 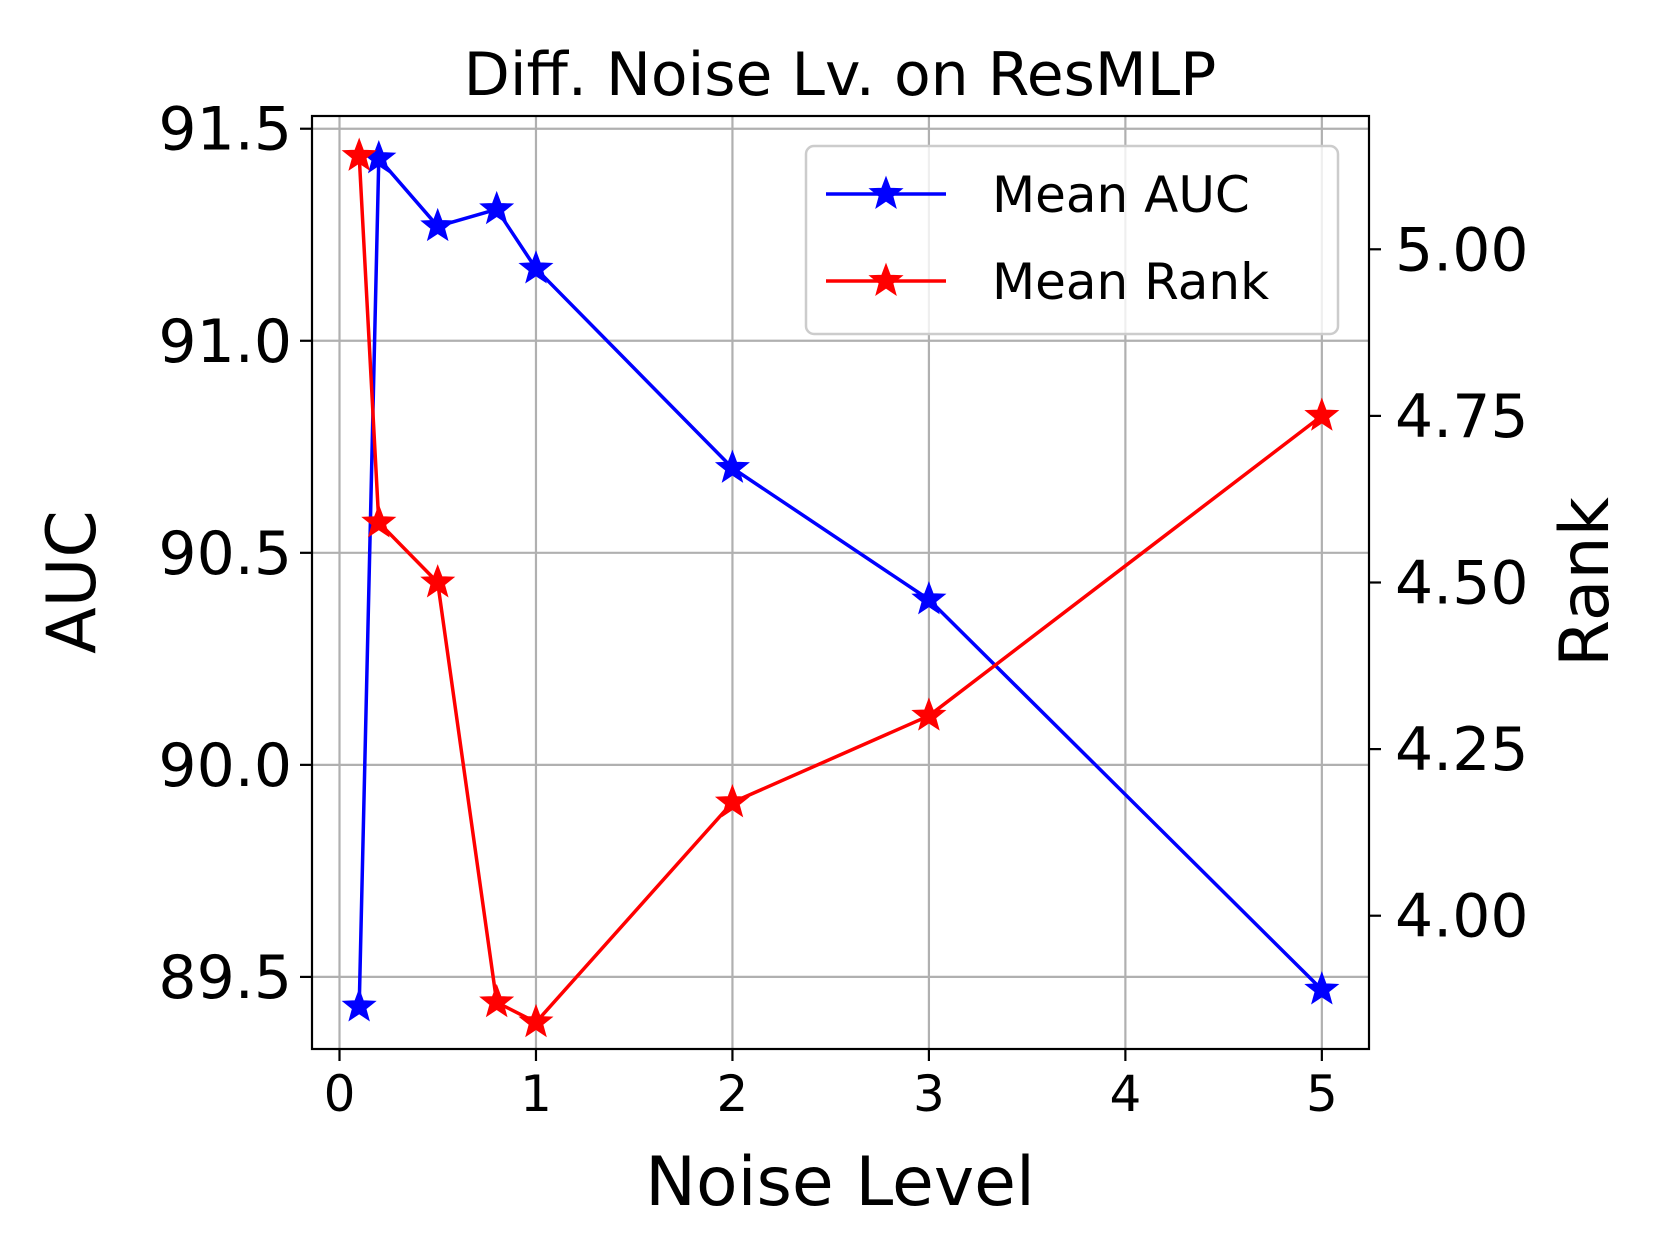 I want to click on y-left-tick-label: 90.5, so click(x=225, y=554).